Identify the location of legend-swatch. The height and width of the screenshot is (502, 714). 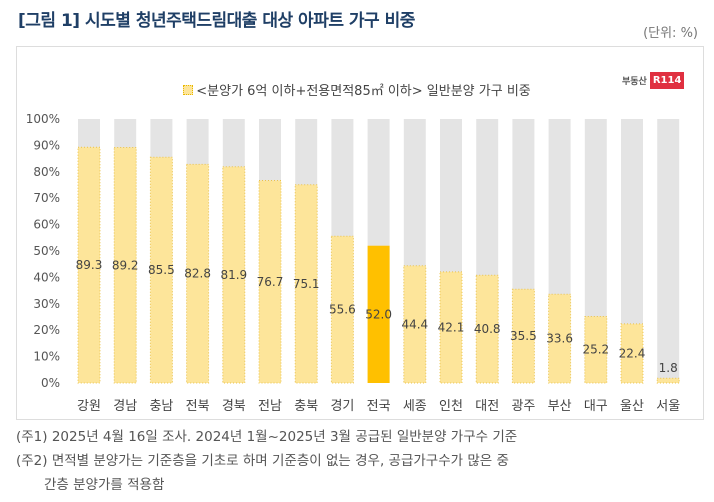
(188, 90).